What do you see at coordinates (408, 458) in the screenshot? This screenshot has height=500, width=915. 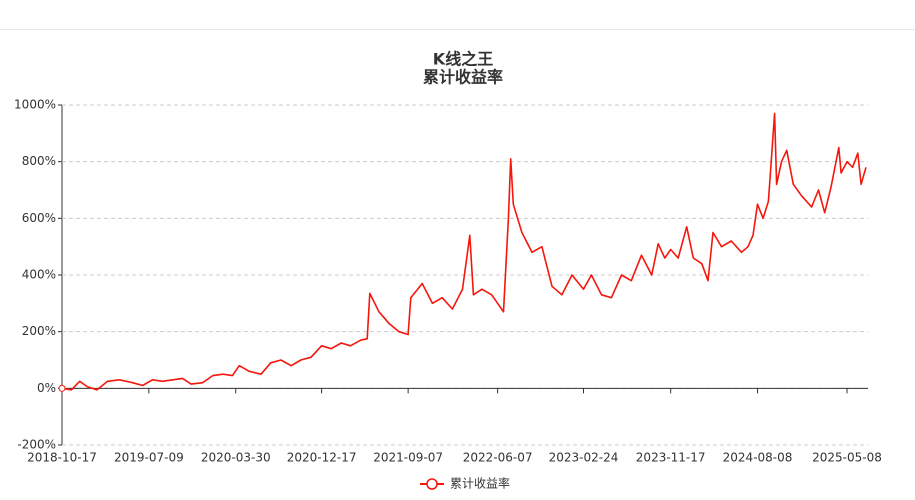 I see `x-tick-label: 2021-09-07` at bounding box center [408, 458].